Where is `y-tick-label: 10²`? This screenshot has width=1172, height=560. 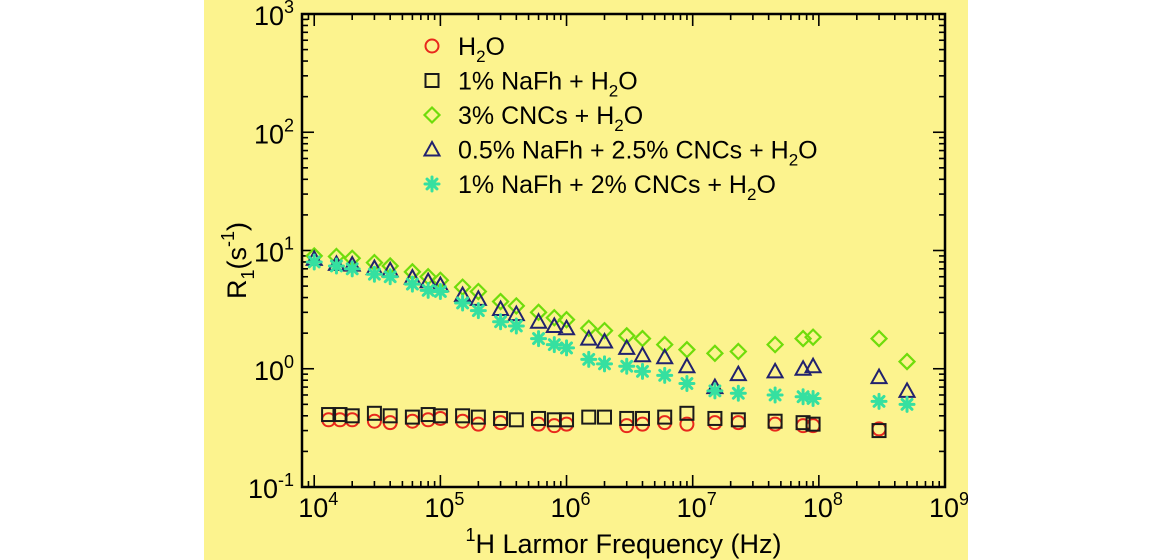 y-tick-label: 10² is located at coordinates (274, 132).